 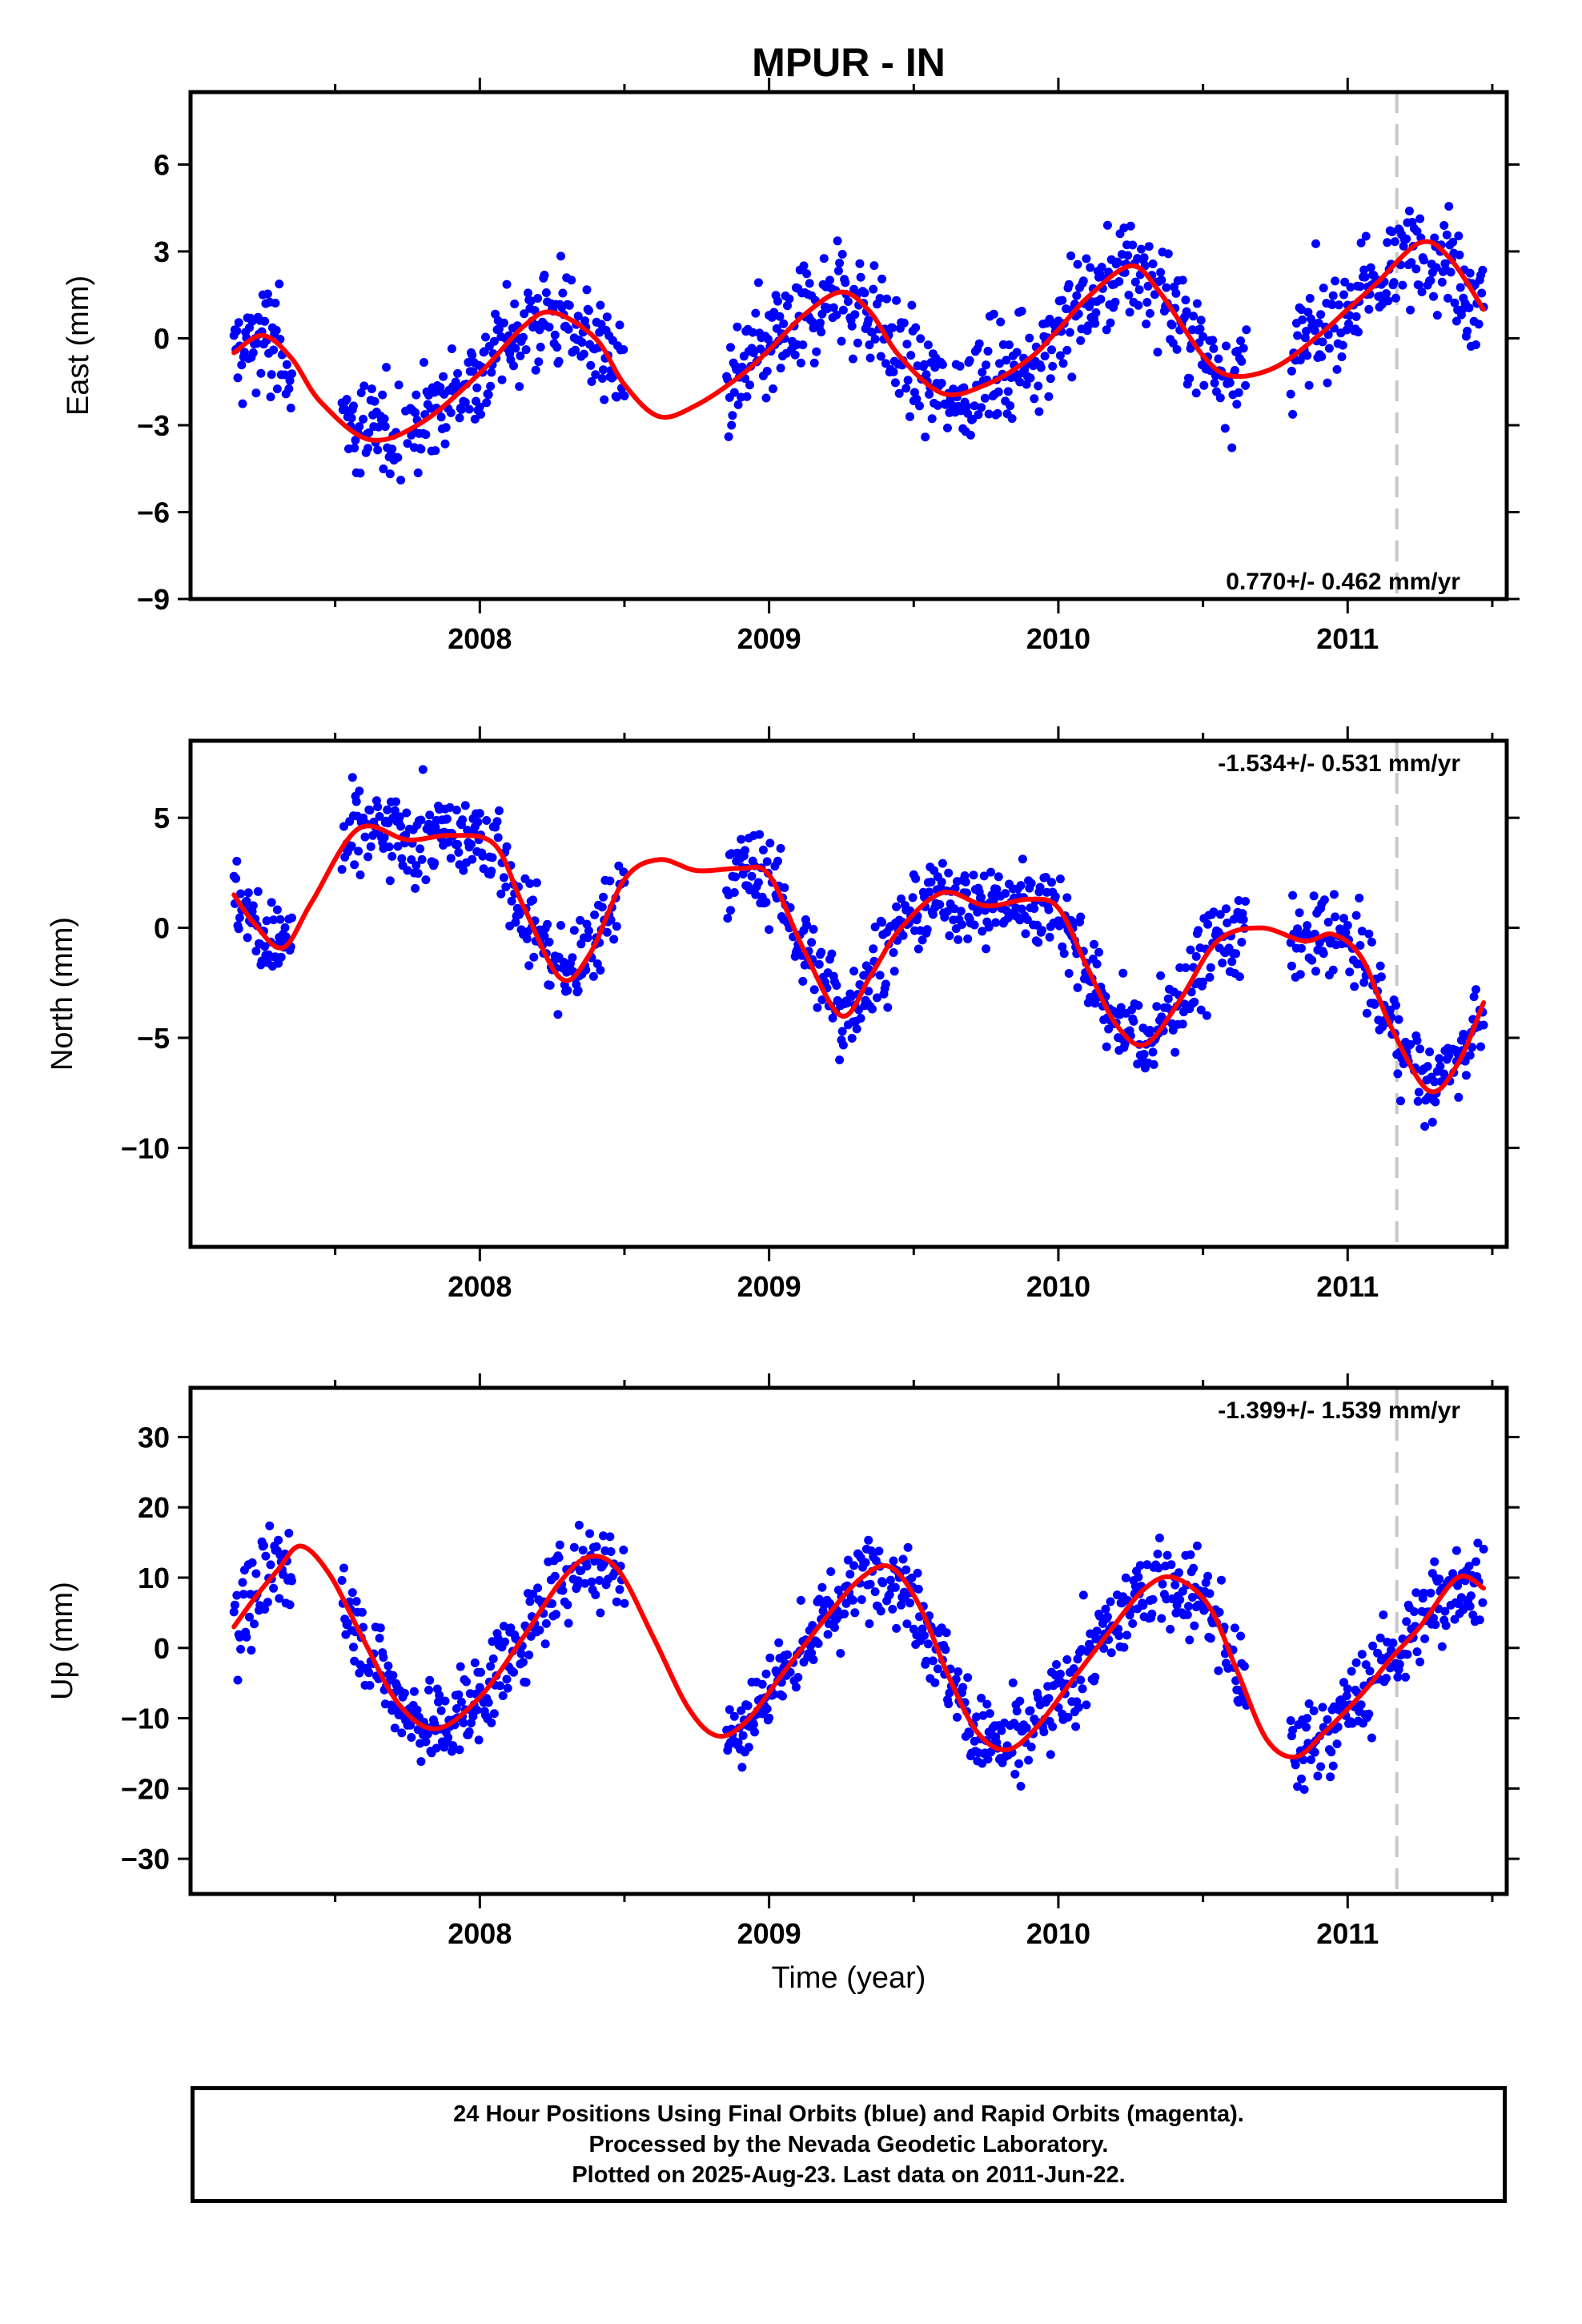 I want to click on x-tick-label: 2011, so click(x=1348, y=1934).